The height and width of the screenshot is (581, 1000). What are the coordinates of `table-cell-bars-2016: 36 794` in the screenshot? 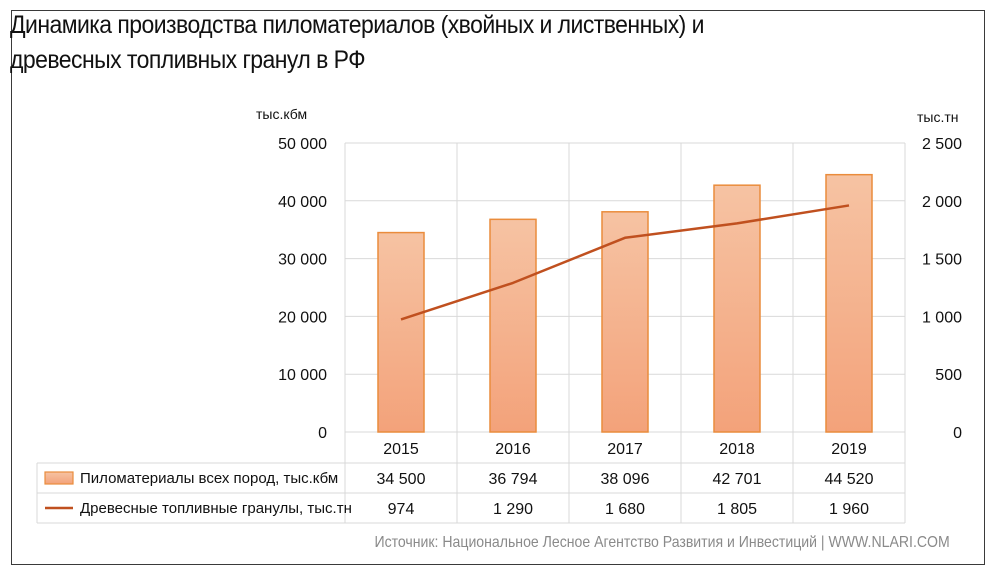 It's located at (513, 479).